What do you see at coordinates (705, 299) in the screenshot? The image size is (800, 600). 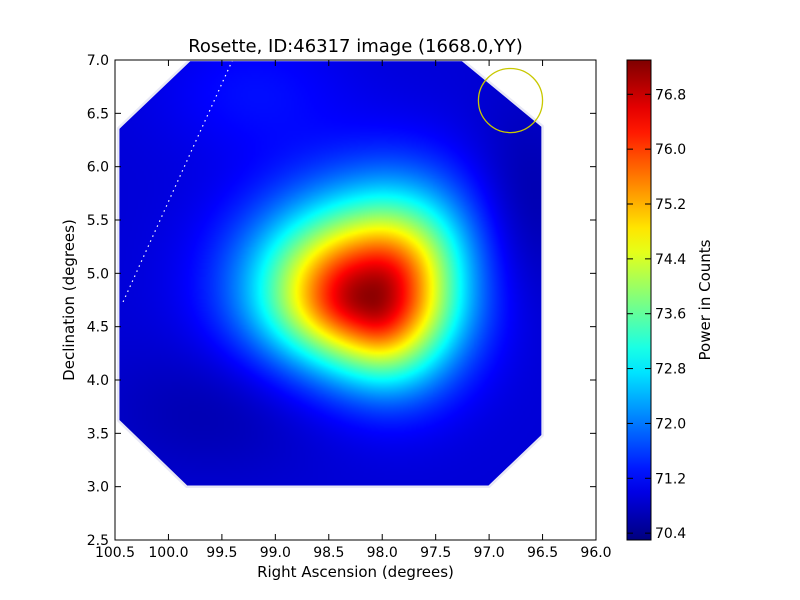 I see `colorbar-label: Power in Counts` at bounding box center [705, 299].